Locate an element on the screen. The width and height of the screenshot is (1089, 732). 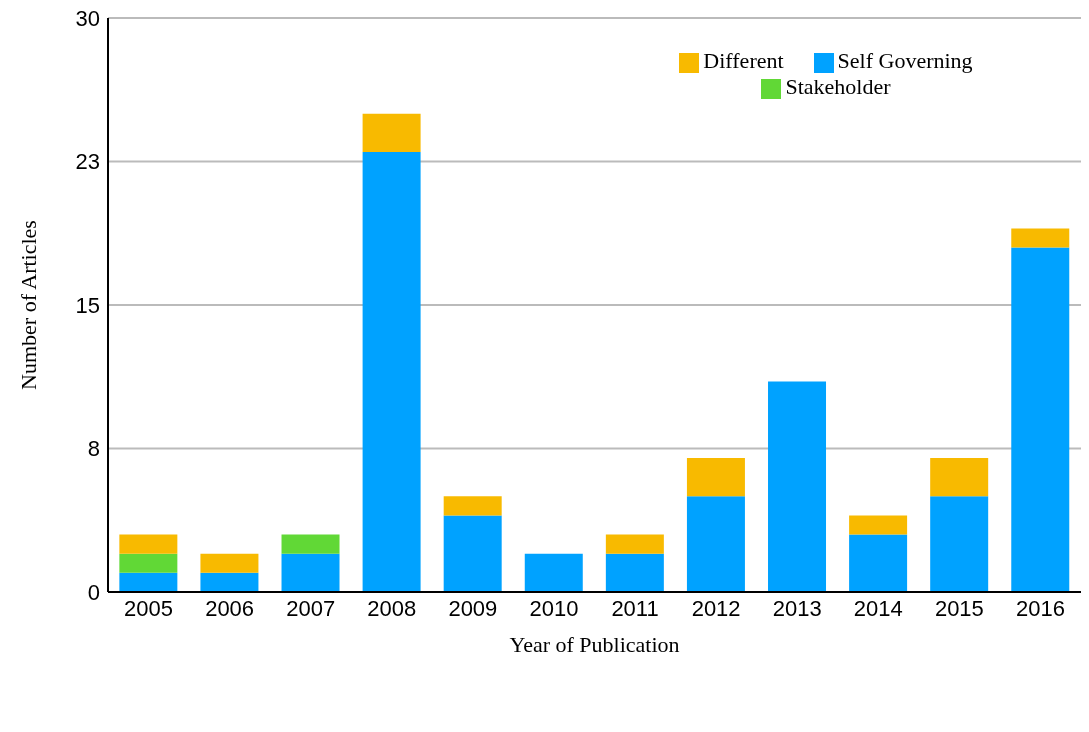
x-tick-label: 2011 is located at coordinates (635, 608).